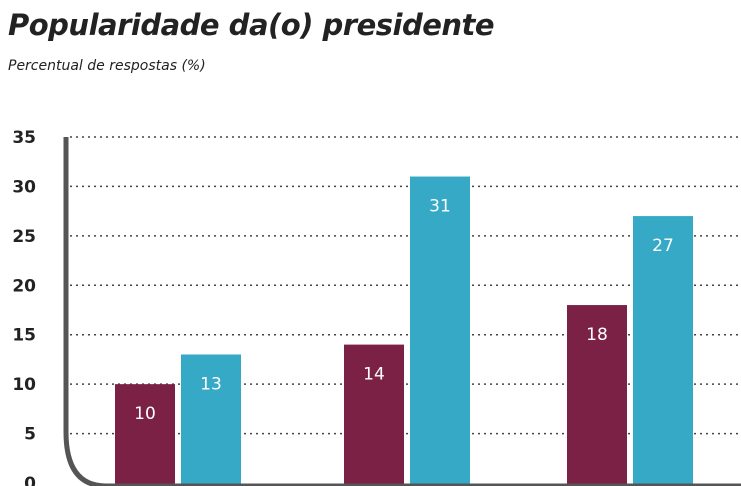  I want to click on y-tick-label: 10, so click(24, 385).